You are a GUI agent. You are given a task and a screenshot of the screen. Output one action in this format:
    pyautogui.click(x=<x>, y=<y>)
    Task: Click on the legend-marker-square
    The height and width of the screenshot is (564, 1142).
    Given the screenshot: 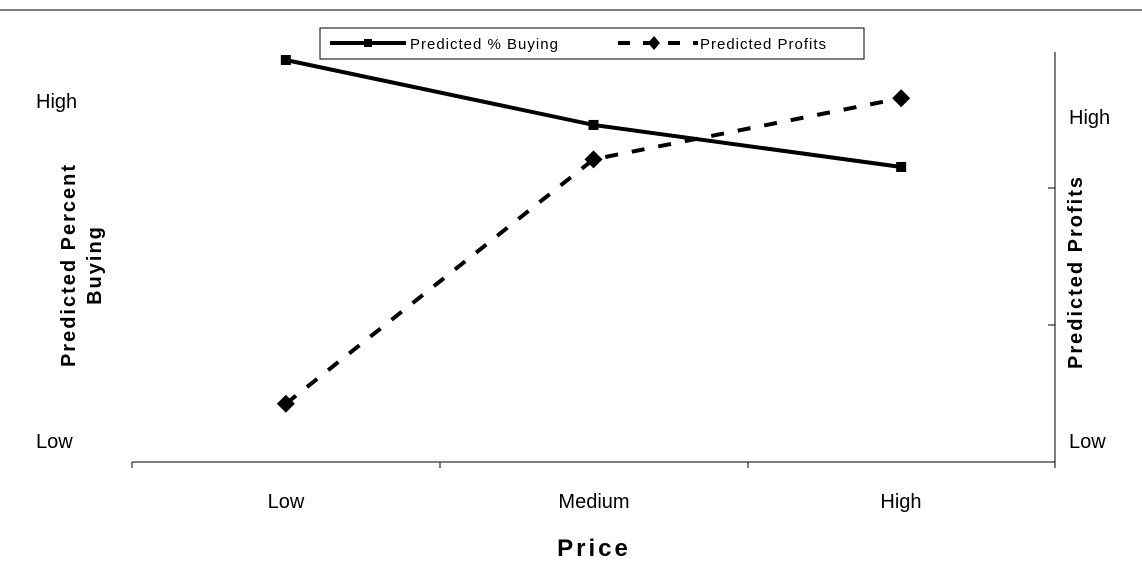 What is the action you would take?
    pyautogui.click(x=368, y=43)
    